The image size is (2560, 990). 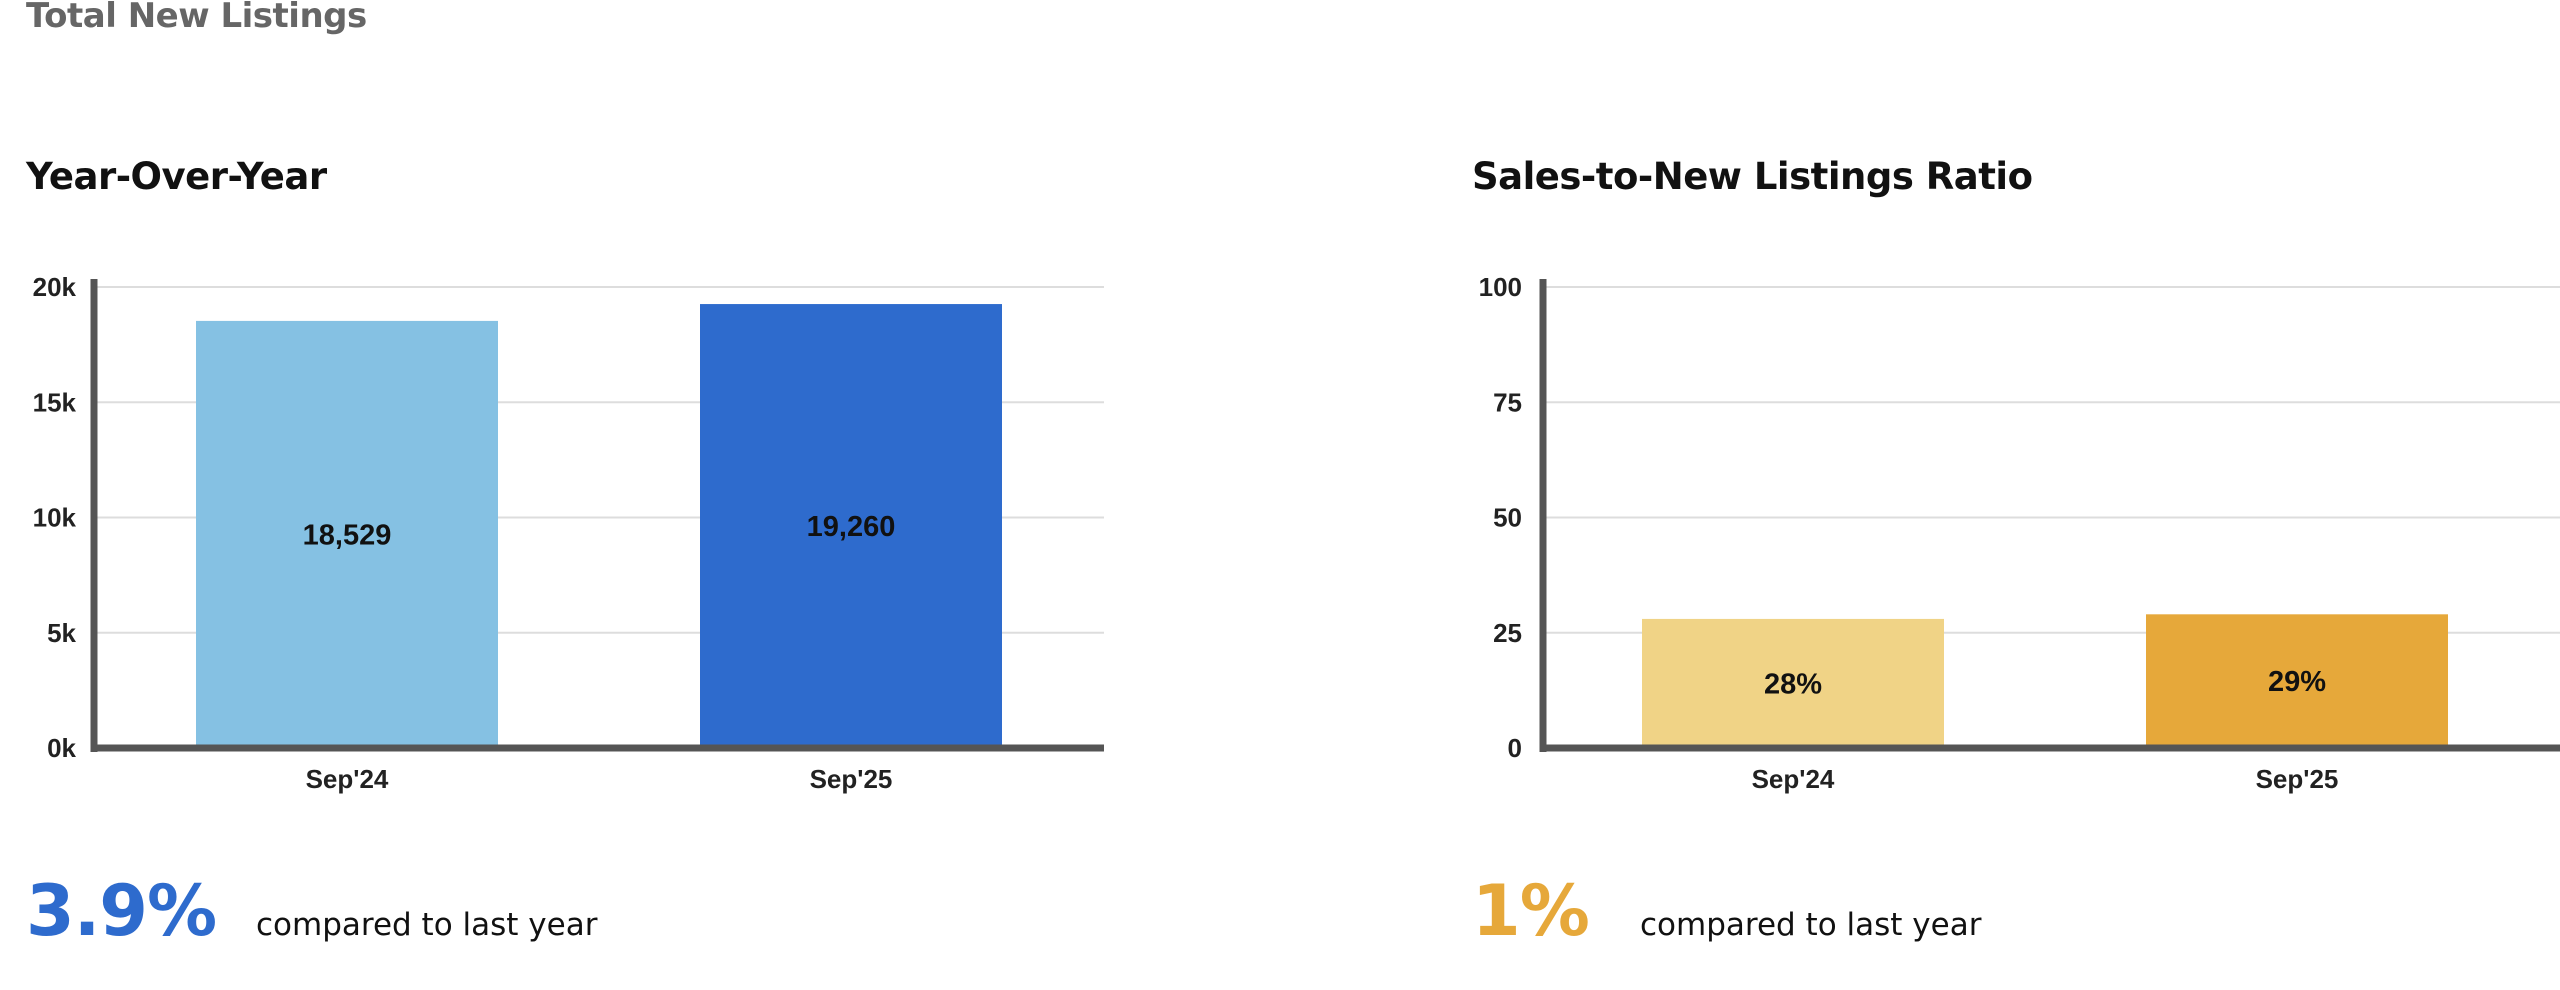 What do you see at coordinates (61, 633) in the screenshot?
I see `y-tick-label: 5k` at bounding box center [61, 633].